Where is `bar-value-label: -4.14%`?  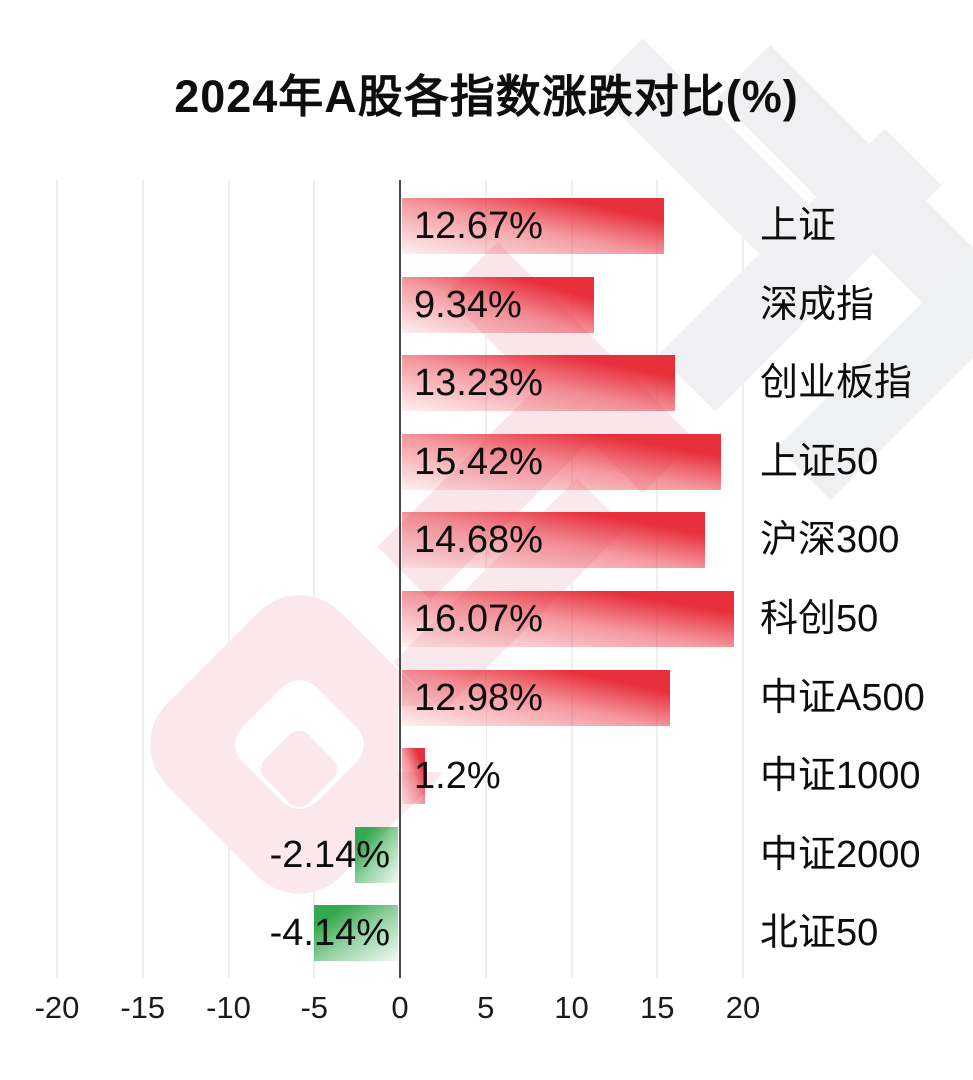 bar-value-label: -4.14% is located at coordinates (329, 933).